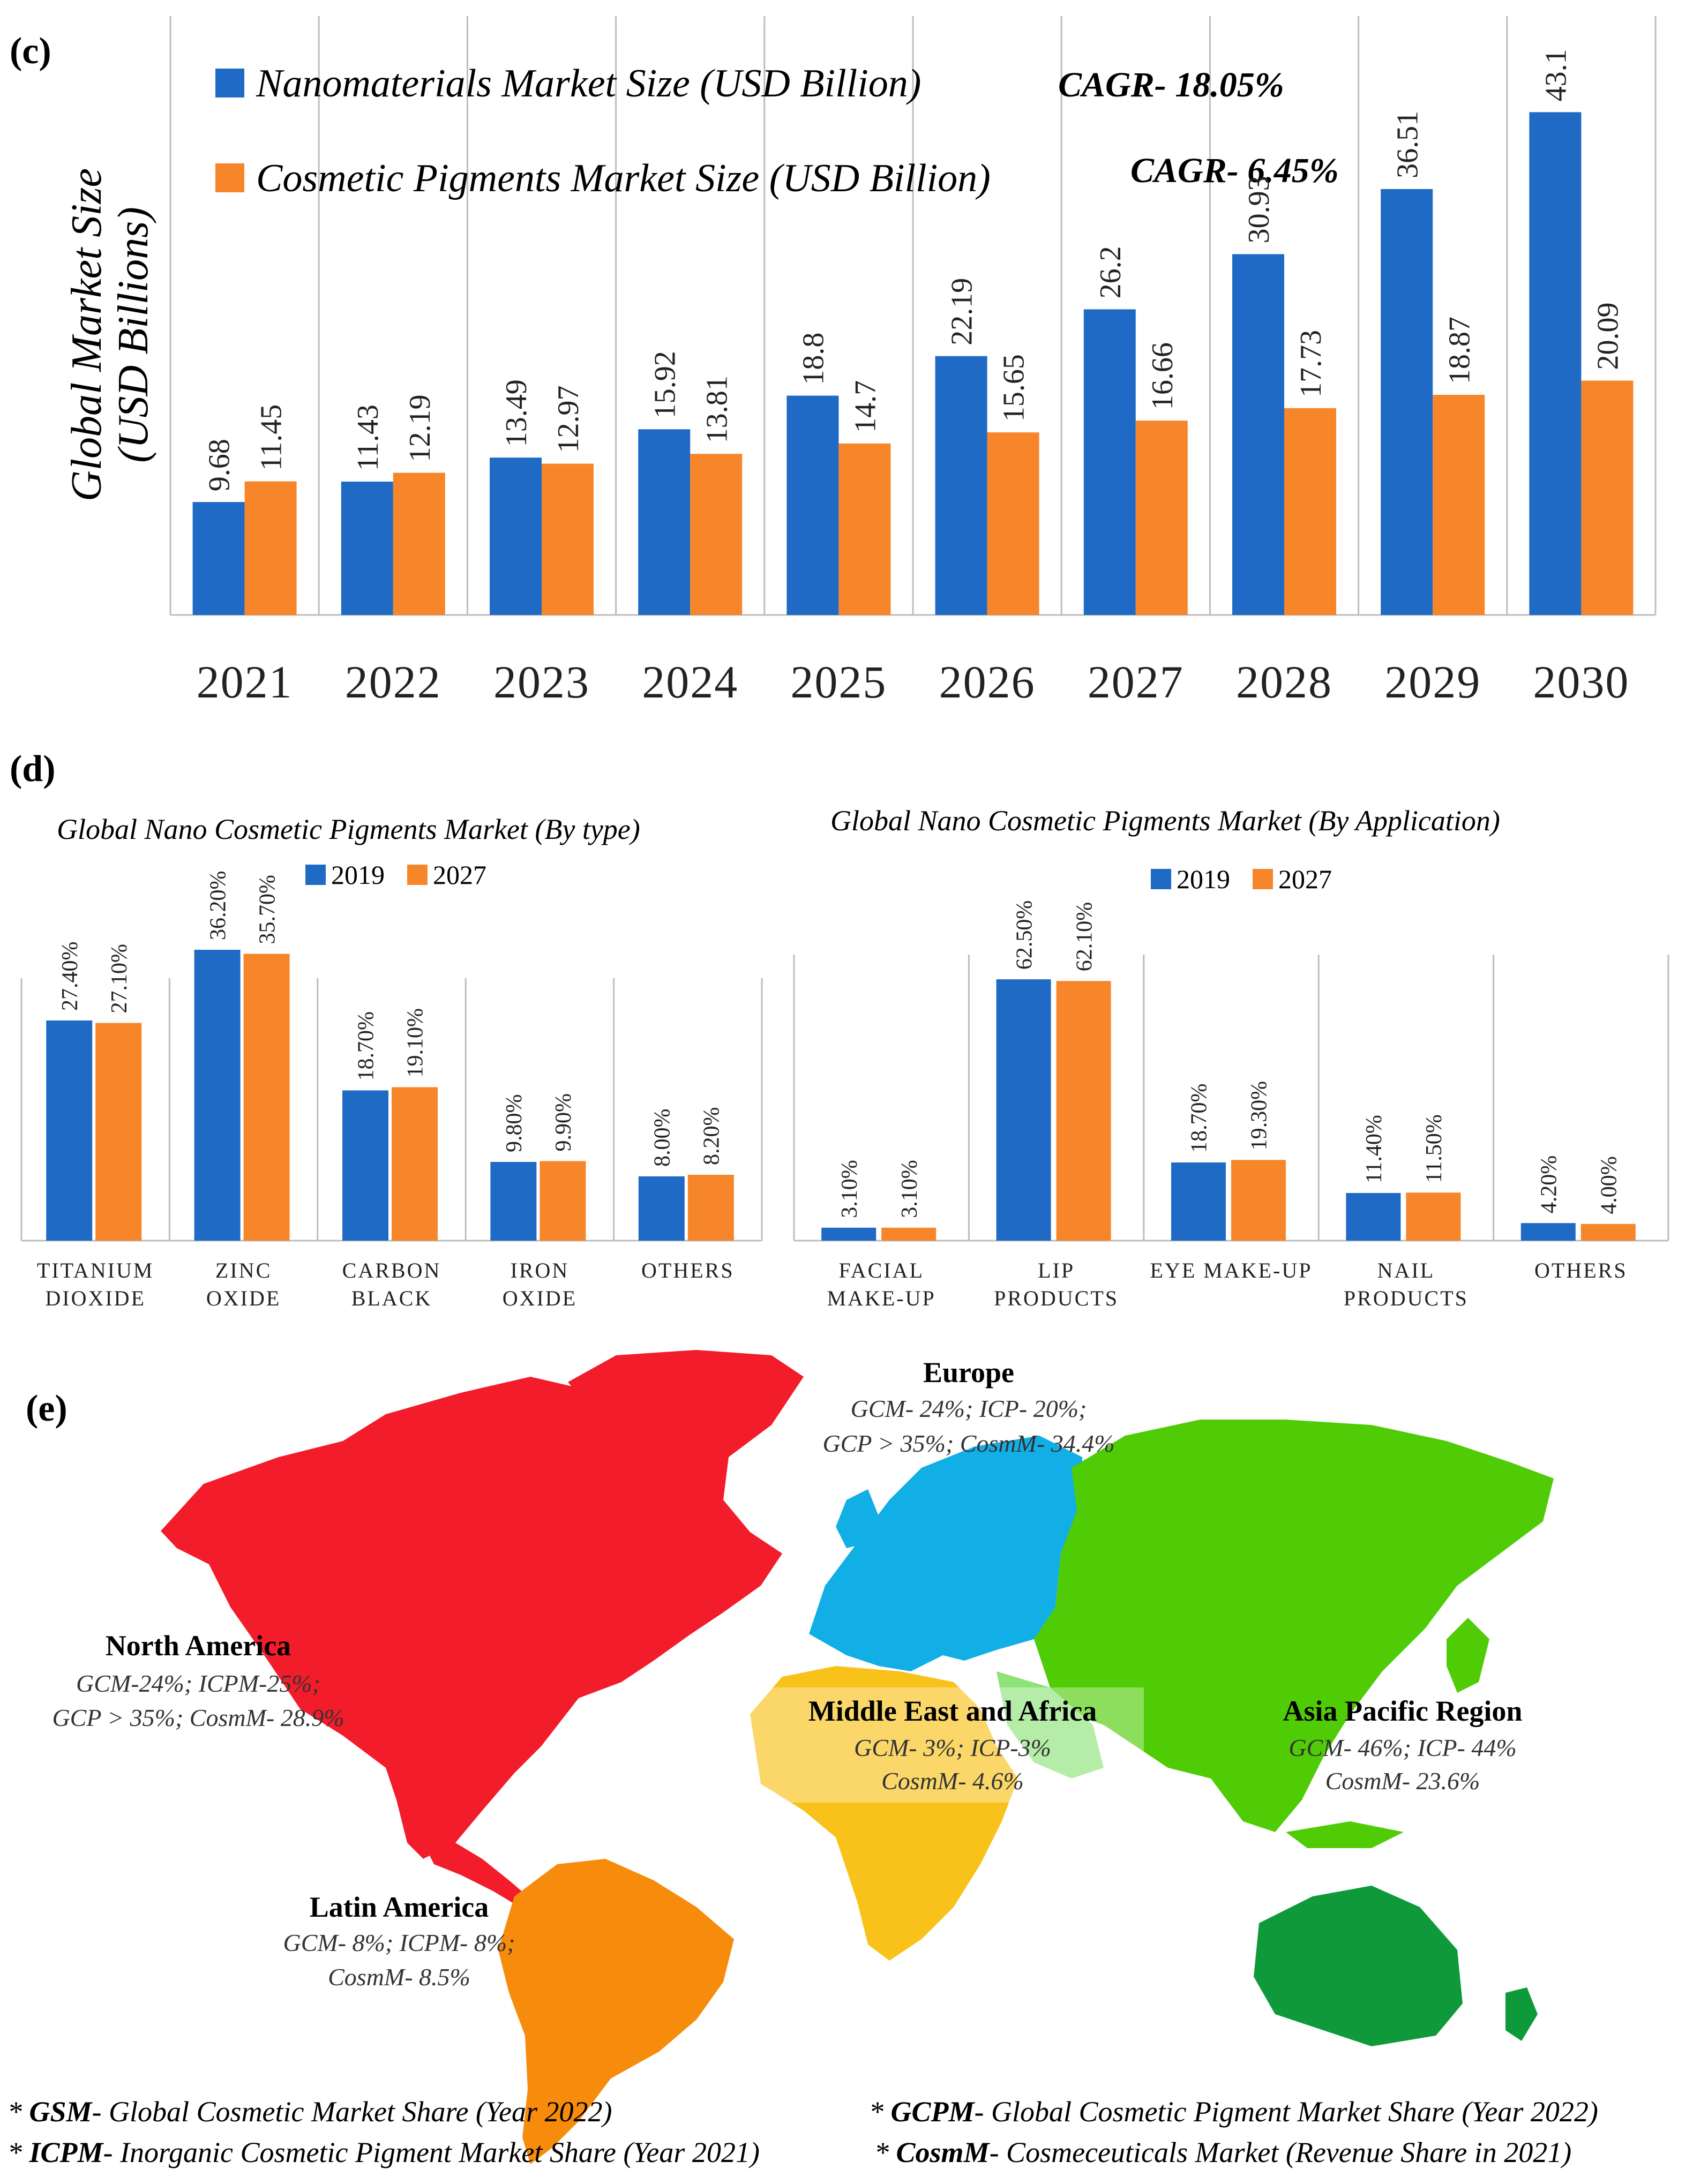  What do you see at coordinates (864, 529) in the screenshot?
I see `market-size-bar-2025-s1` at bounding box center [864, 529].